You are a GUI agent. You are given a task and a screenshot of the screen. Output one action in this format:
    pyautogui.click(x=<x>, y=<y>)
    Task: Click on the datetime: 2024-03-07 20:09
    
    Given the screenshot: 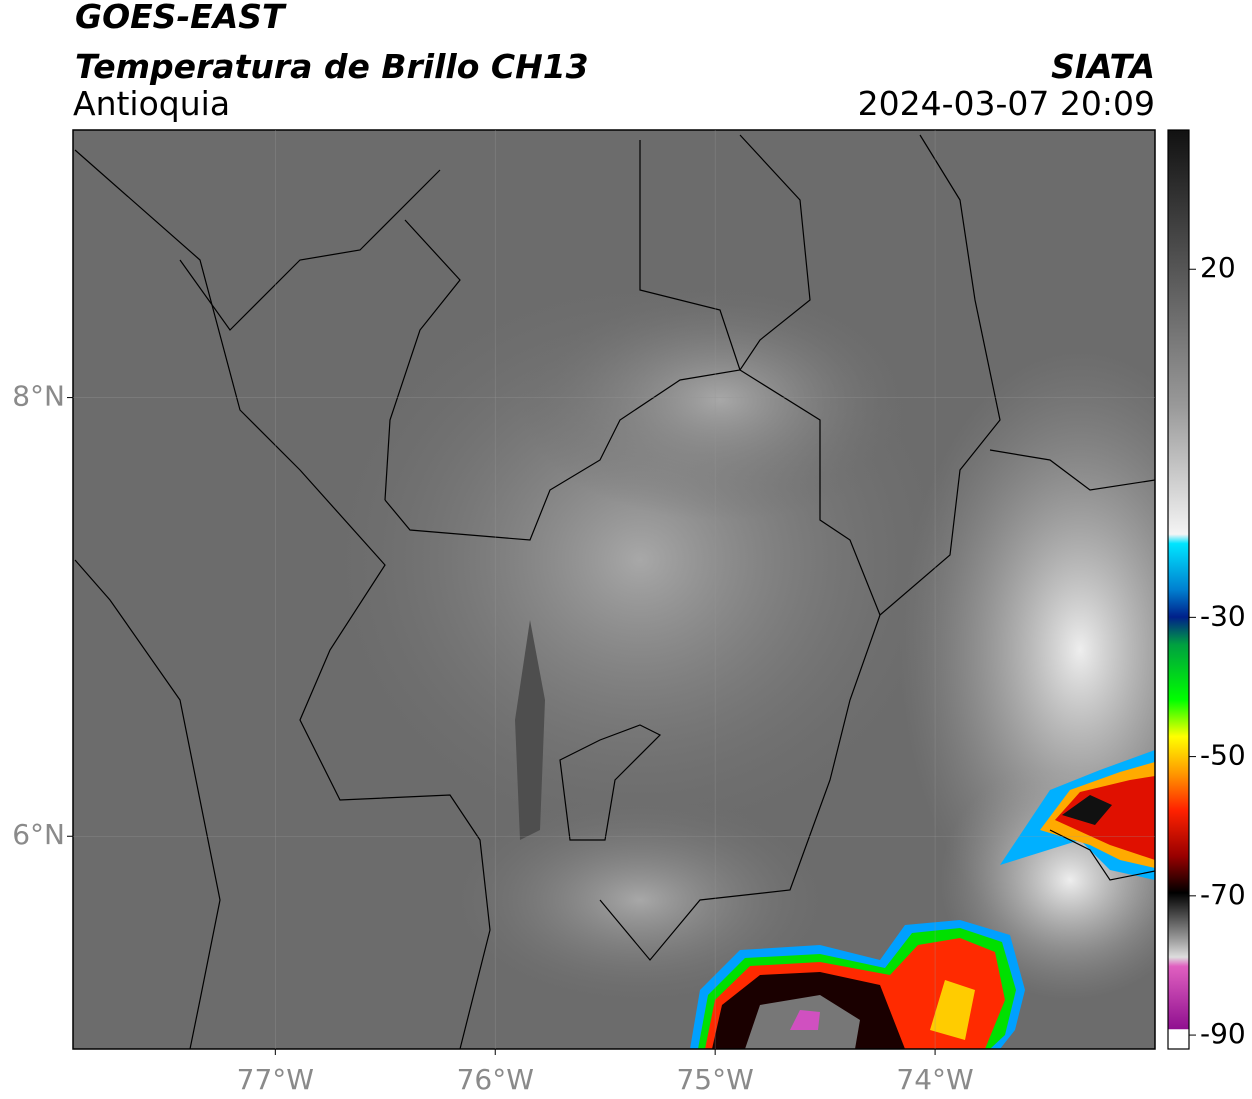 What is the action you would take?
    pyautogui.click(x=1006, y=103)
    